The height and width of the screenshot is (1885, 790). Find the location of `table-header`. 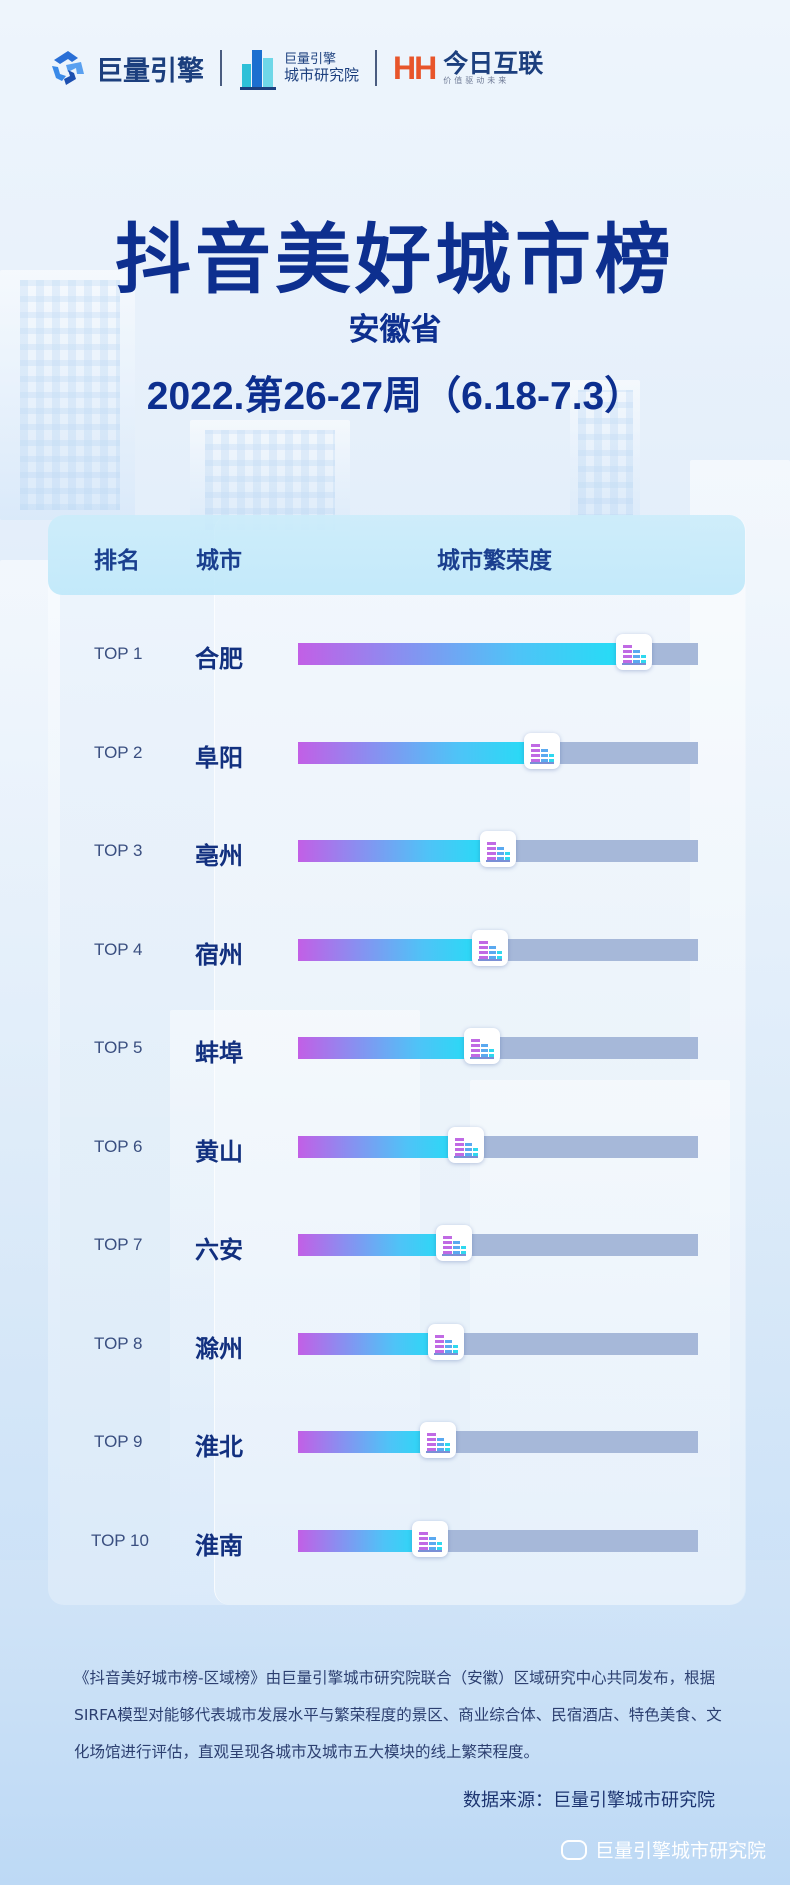

table-header is located at coordinates (396, 555).